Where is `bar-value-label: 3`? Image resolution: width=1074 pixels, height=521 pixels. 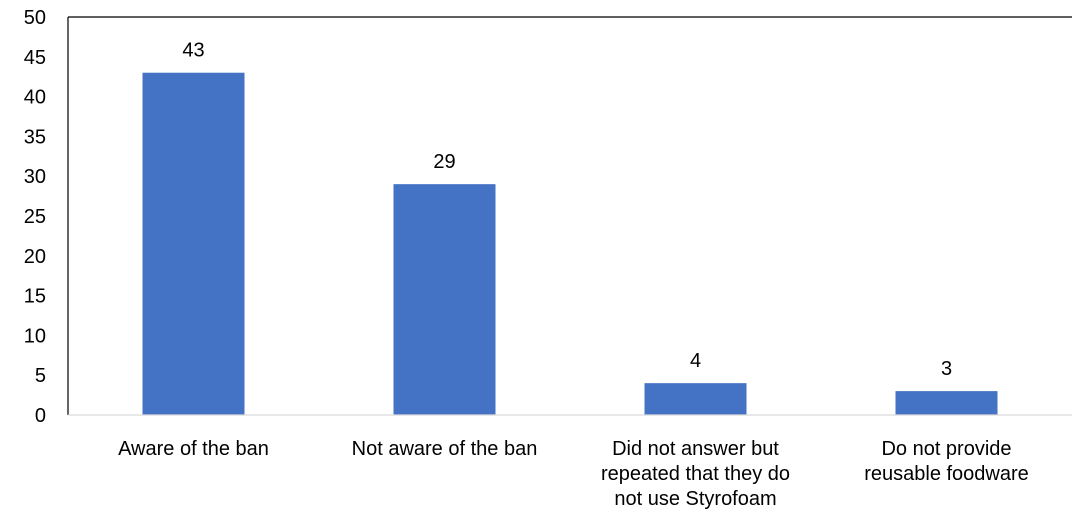
bar-value-label: 3 is located at coordinates (946, 369).